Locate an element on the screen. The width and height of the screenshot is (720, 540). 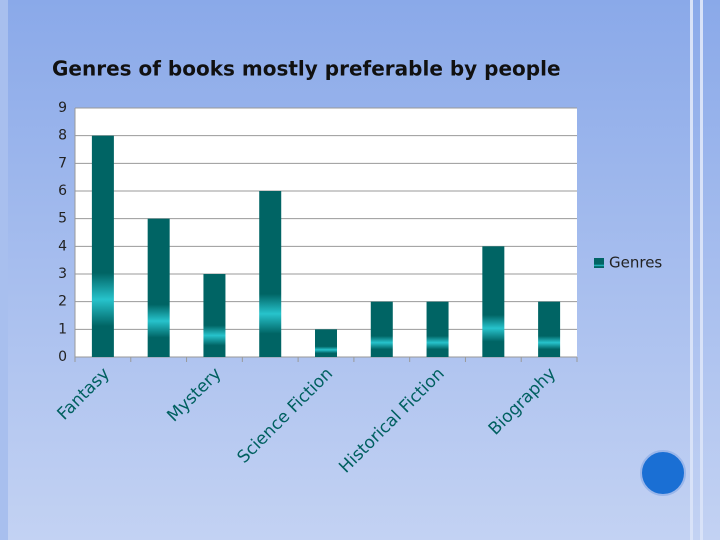
left-border is located at coordinates (4, 270).